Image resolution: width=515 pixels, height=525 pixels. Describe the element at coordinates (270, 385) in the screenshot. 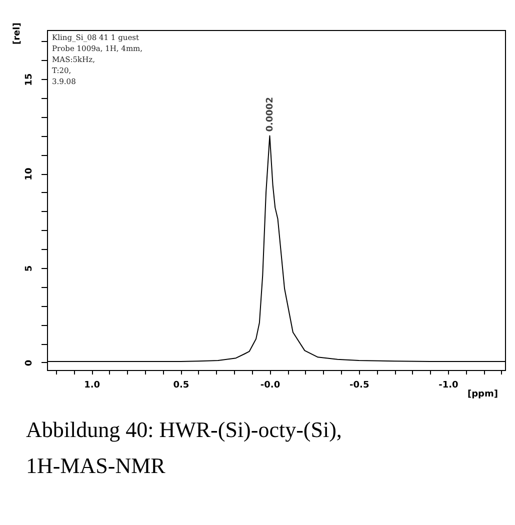

I see `x-tick-label: -0.0` at that location.